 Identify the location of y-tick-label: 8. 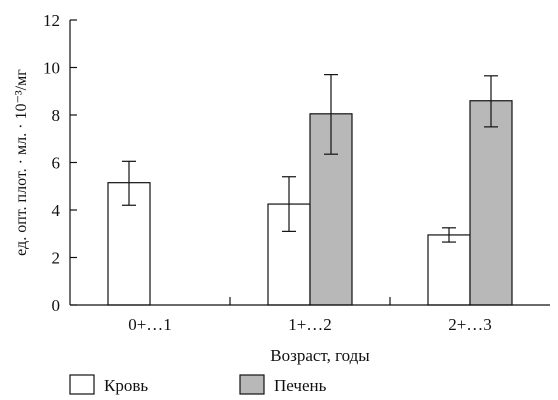
(56, 115).